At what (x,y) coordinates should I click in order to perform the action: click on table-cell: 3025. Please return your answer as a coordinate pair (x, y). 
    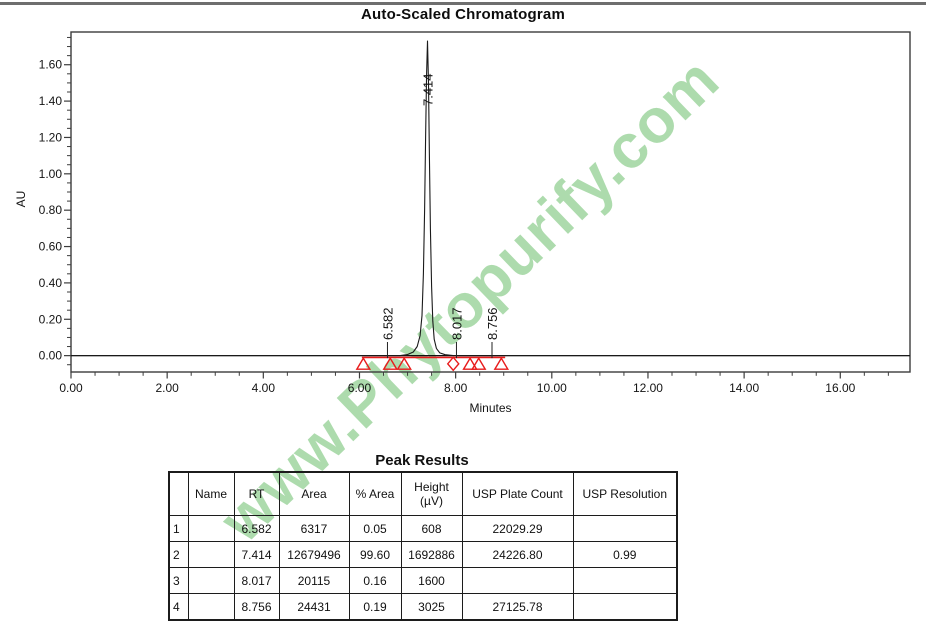
    Looking at the image, I should click on (431, 607).